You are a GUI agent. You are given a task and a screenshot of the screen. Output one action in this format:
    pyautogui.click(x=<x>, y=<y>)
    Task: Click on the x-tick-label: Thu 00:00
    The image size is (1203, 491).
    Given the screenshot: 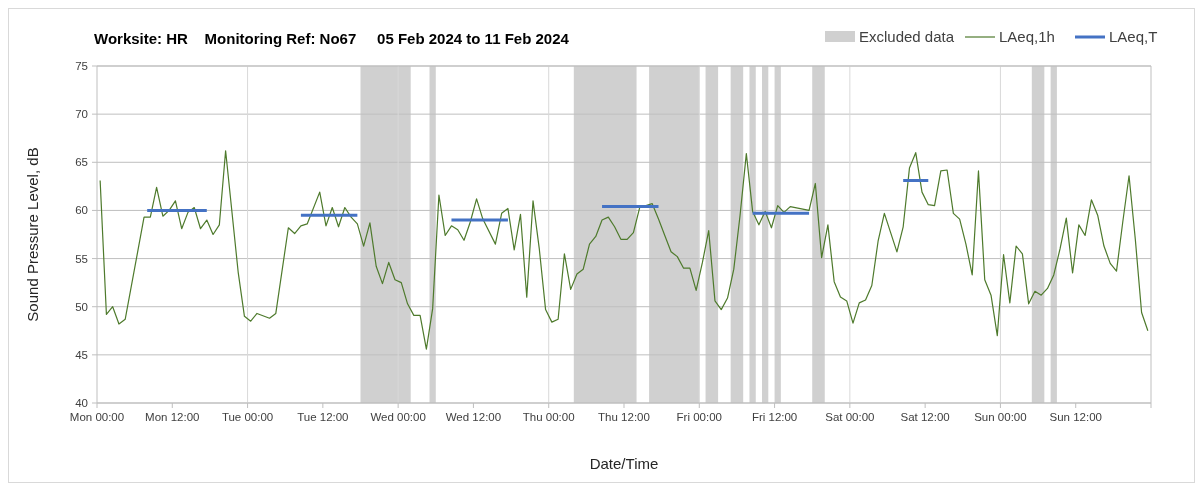 What is the action you would take?
    pyautogui.click(x=548, y=417)
    